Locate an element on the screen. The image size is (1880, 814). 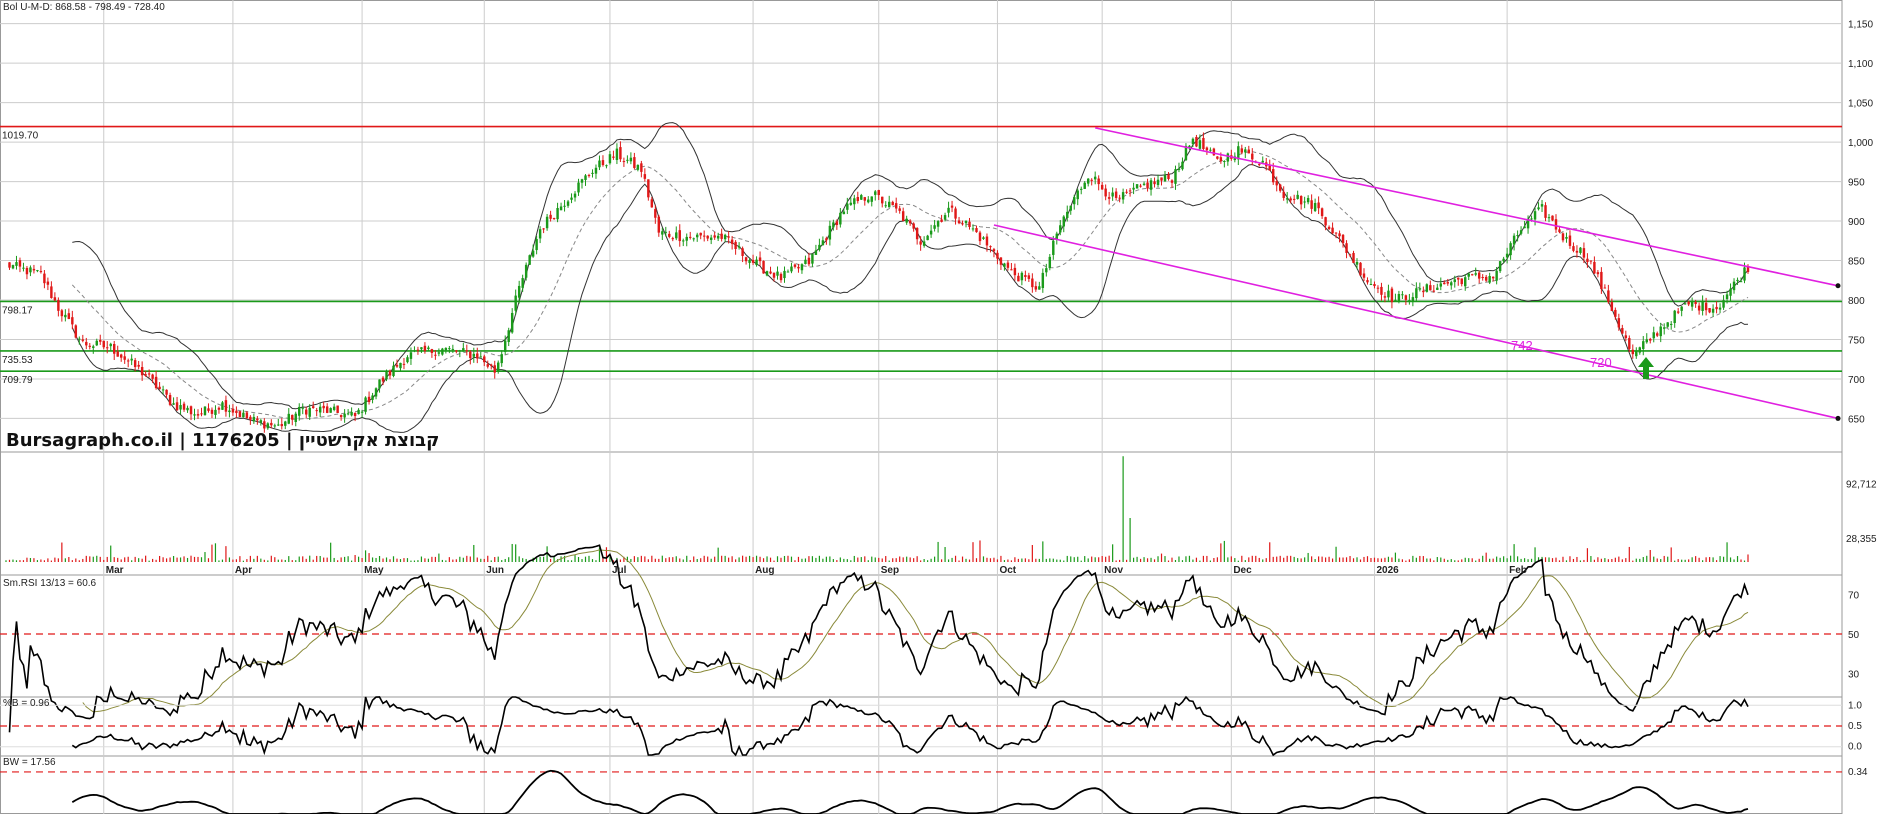
volume-tick: 92,712 is located at coordinates (1861, 485).